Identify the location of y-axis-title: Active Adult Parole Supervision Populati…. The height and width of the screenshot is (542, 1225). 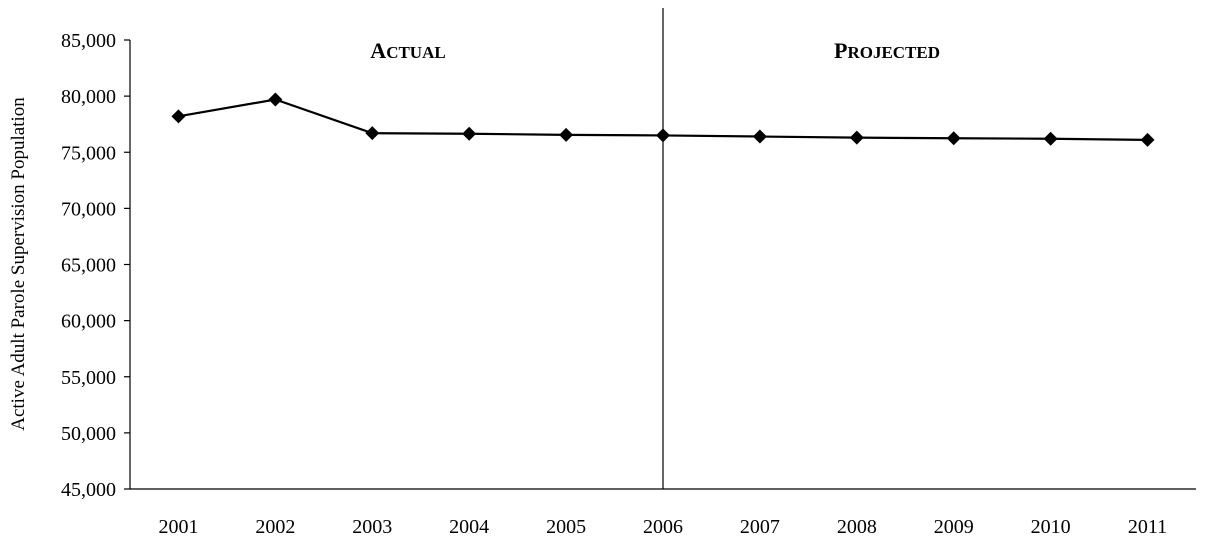
(18, 264).